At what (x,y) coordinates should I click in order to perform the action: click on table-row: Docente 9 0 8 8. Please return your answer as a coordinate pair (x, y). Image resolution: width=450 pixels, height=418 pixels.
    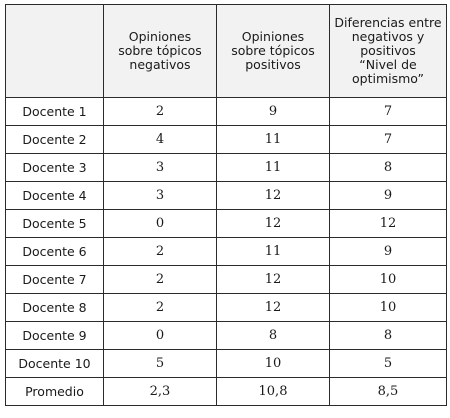
    Looking at the image, I should click on (226, 335).